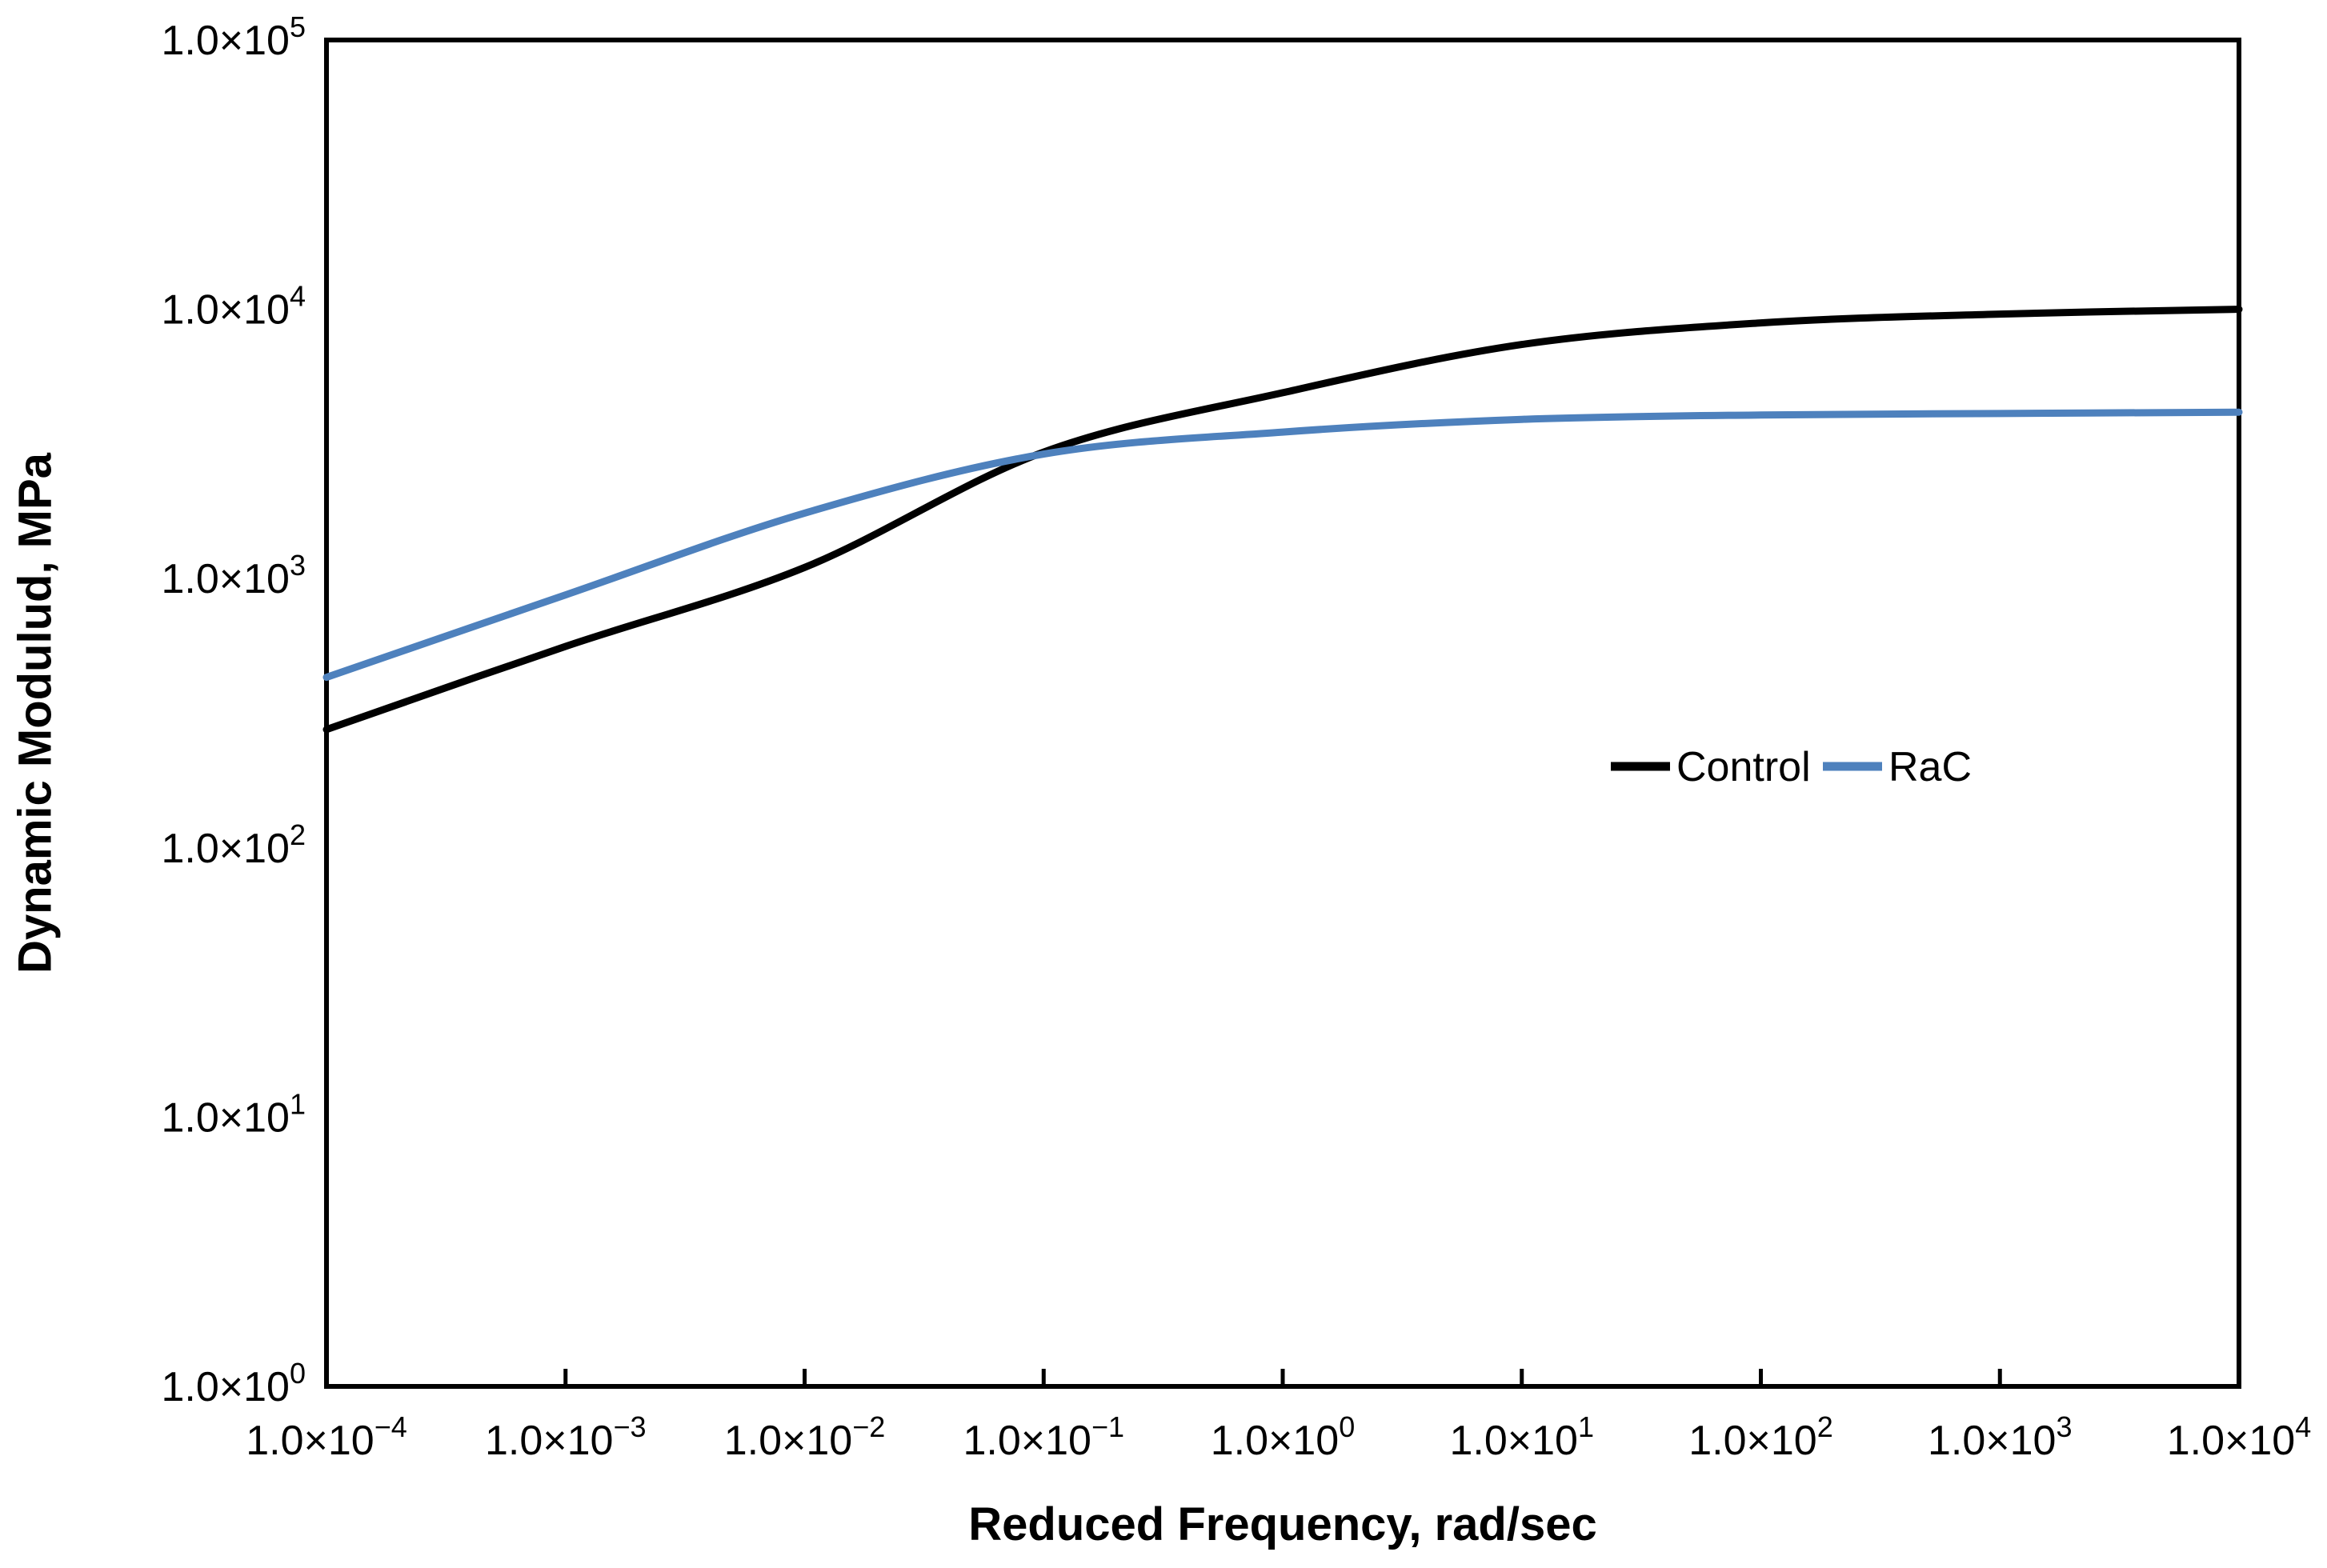 This screenshot has width=2327, height=1568. What do you see at coordinates (1521, 1437) in the screenshot?
I see `x-tick-label: 1.0×10¹` at bounding box center [1521, 1437].